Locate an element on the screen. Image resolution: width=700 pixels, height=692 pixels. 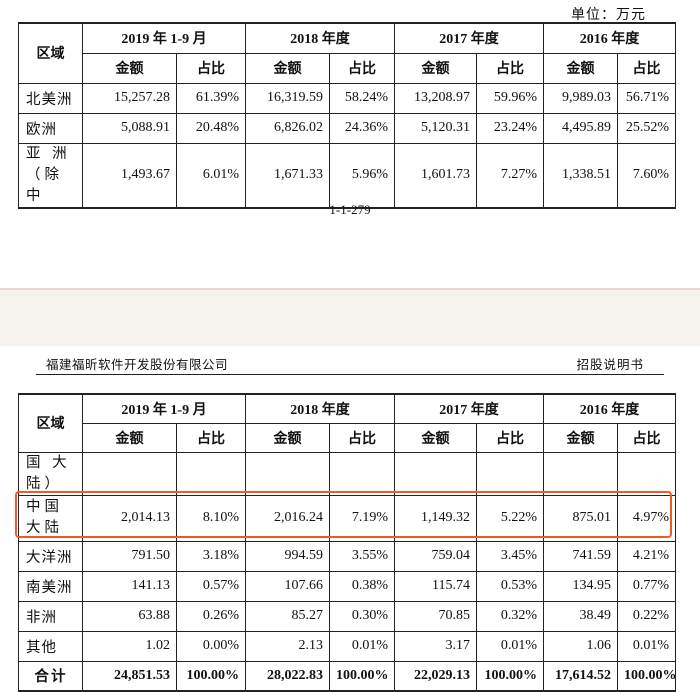
region-cell: 中国大陆 is located at coordinates (50, 518).